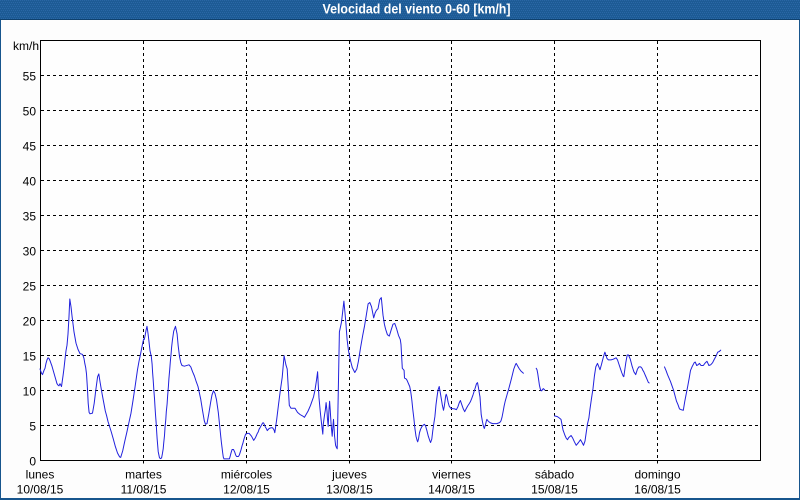 The width and height of the screenshot is (800, 500). Describe the element at coordinates (554, 490) in the screenshot. I see `svg-text: 15/08/15` at that location.